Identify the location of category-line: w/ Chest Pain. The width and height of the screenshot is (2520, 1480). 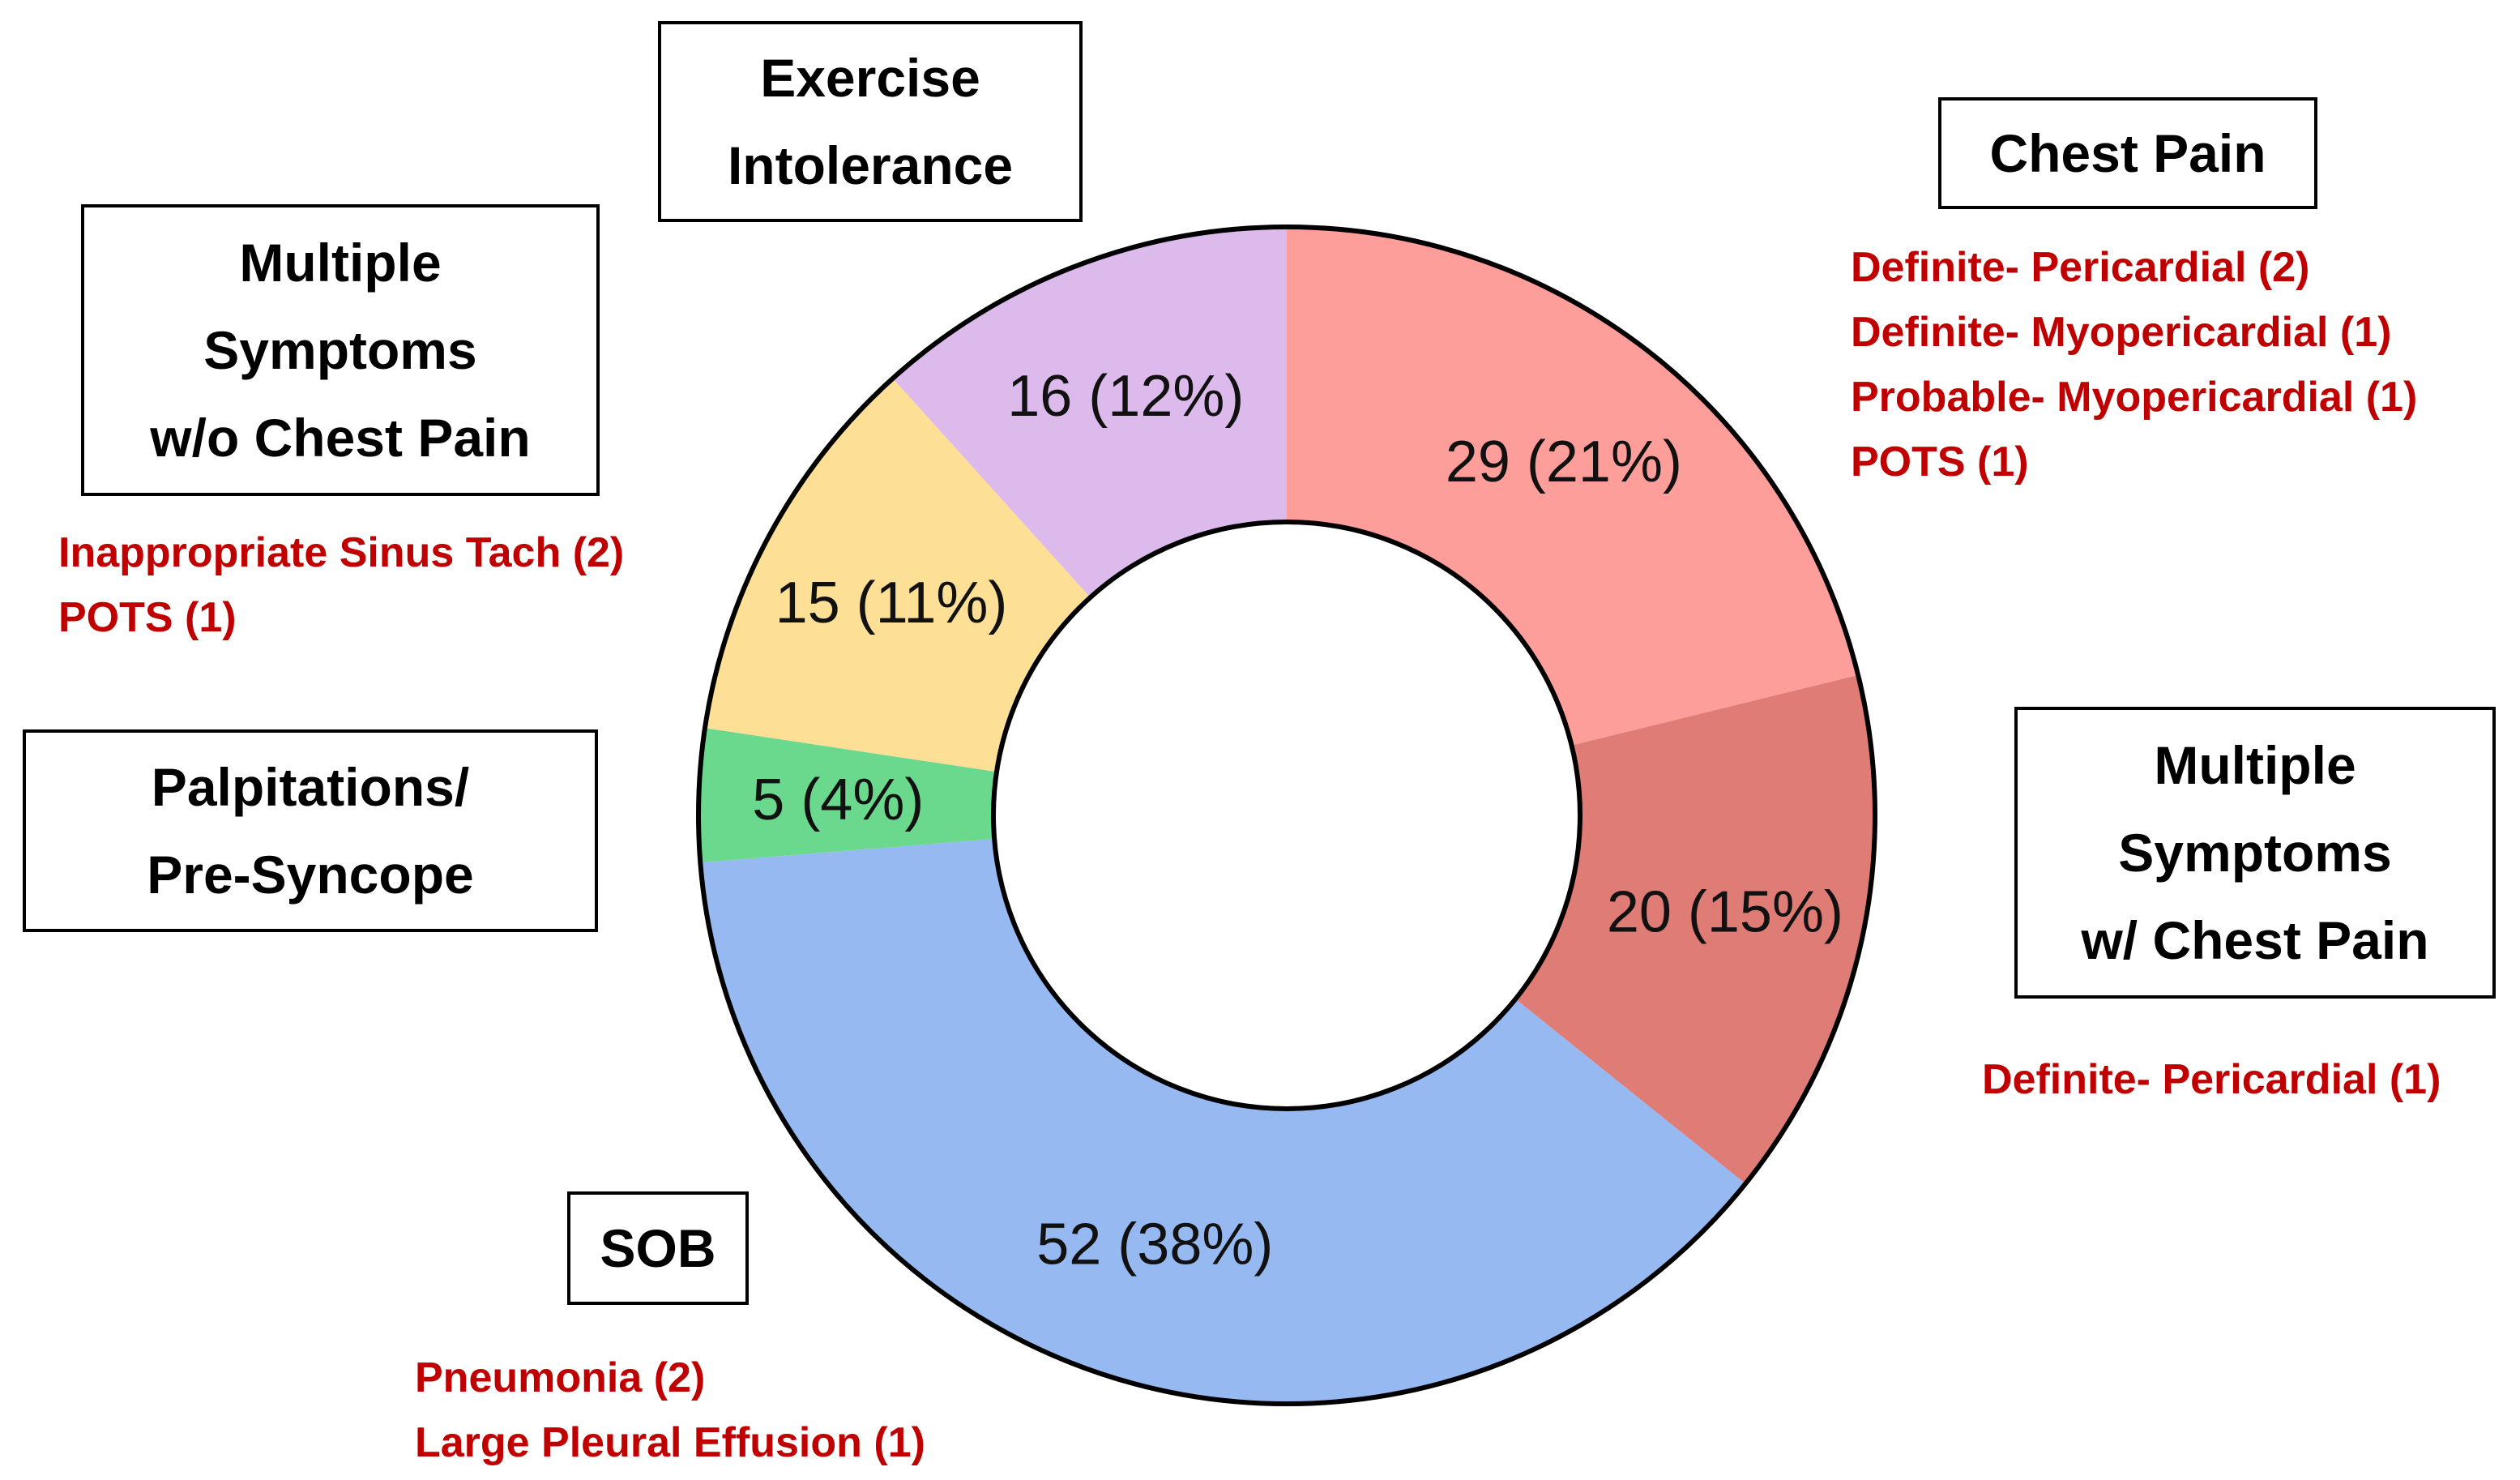
(2255, 940).